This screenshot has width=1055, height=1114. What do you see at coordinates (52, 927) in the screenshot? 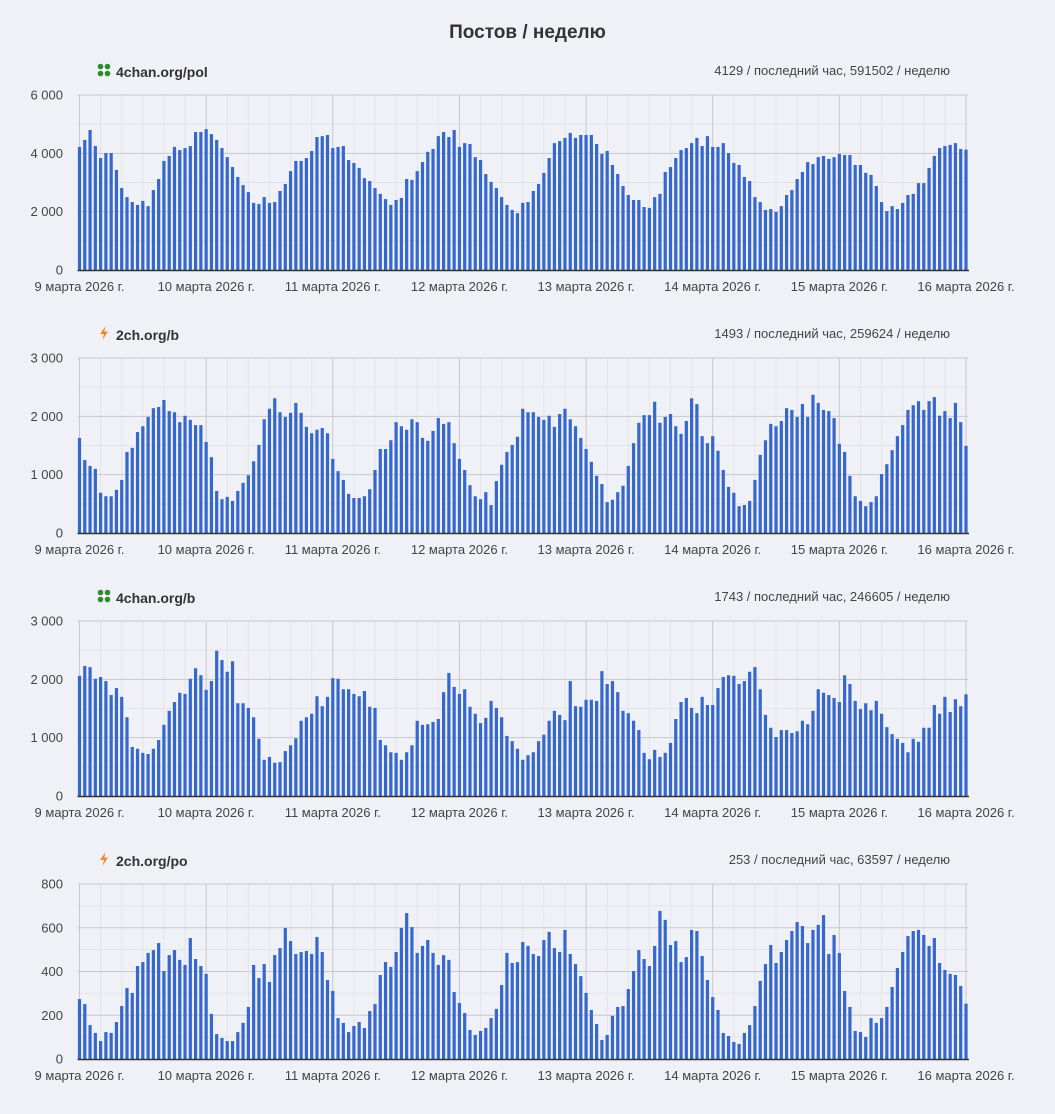
I see `y-tick-label: 600` at bounding box center [52, 927].